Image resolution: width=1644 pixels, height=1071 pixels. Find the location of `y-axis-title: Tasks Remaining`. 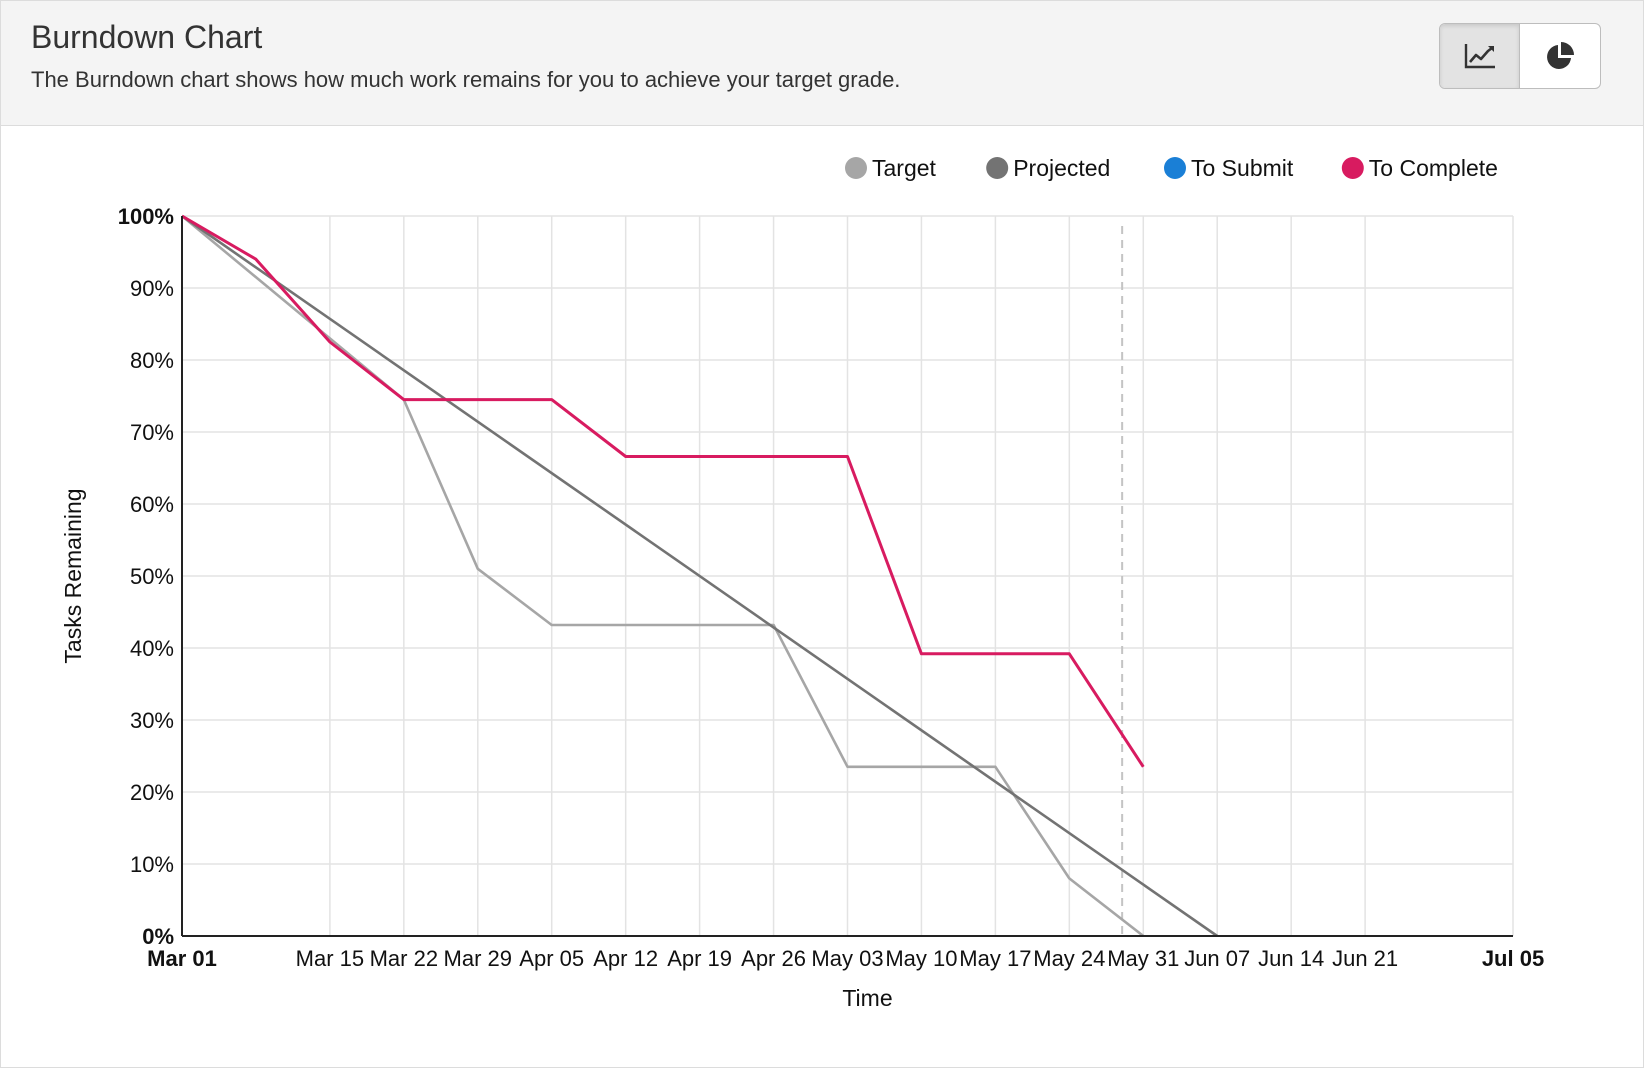

y-axis-title: Tasks Remaining is located at coordinates (73, 575).